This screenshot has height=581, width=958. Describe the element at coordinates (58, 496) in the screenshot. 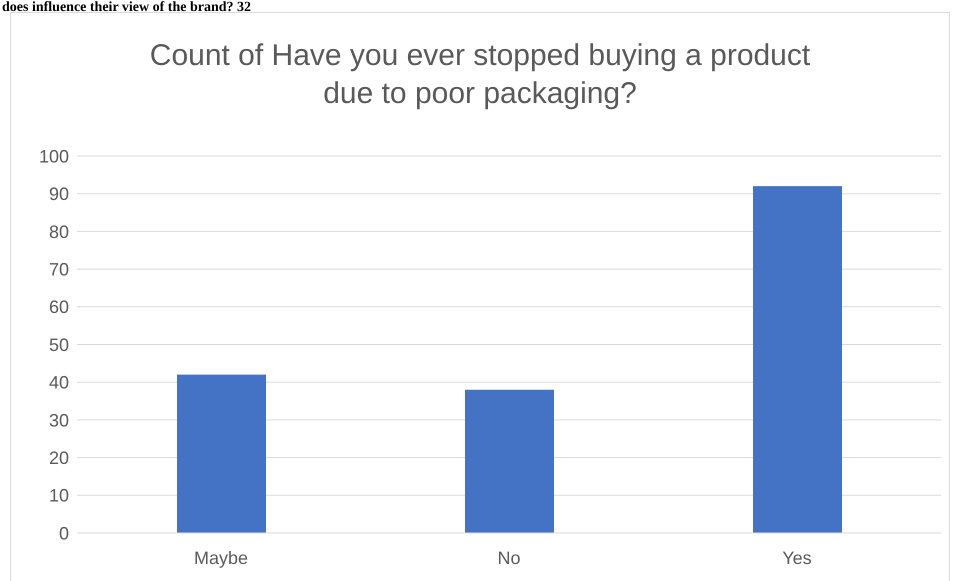

I see `y-tick-label: 10` at that location.